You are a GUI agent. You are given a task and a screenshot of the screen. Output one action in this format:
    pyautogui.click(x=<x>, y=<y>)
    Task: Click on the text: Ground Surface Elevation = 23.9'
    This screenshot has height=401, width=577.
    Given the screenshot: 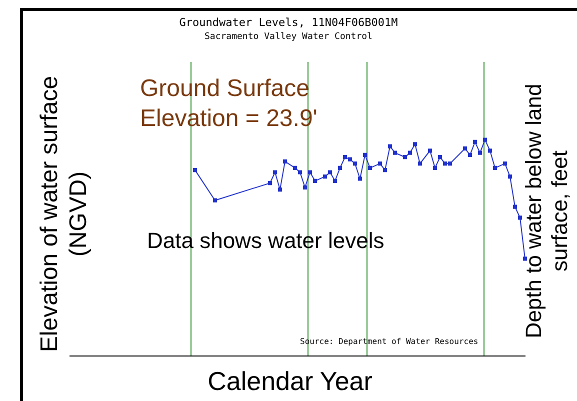 What is the action you would take?
    pyautogui.click(x=229, y=104)
    